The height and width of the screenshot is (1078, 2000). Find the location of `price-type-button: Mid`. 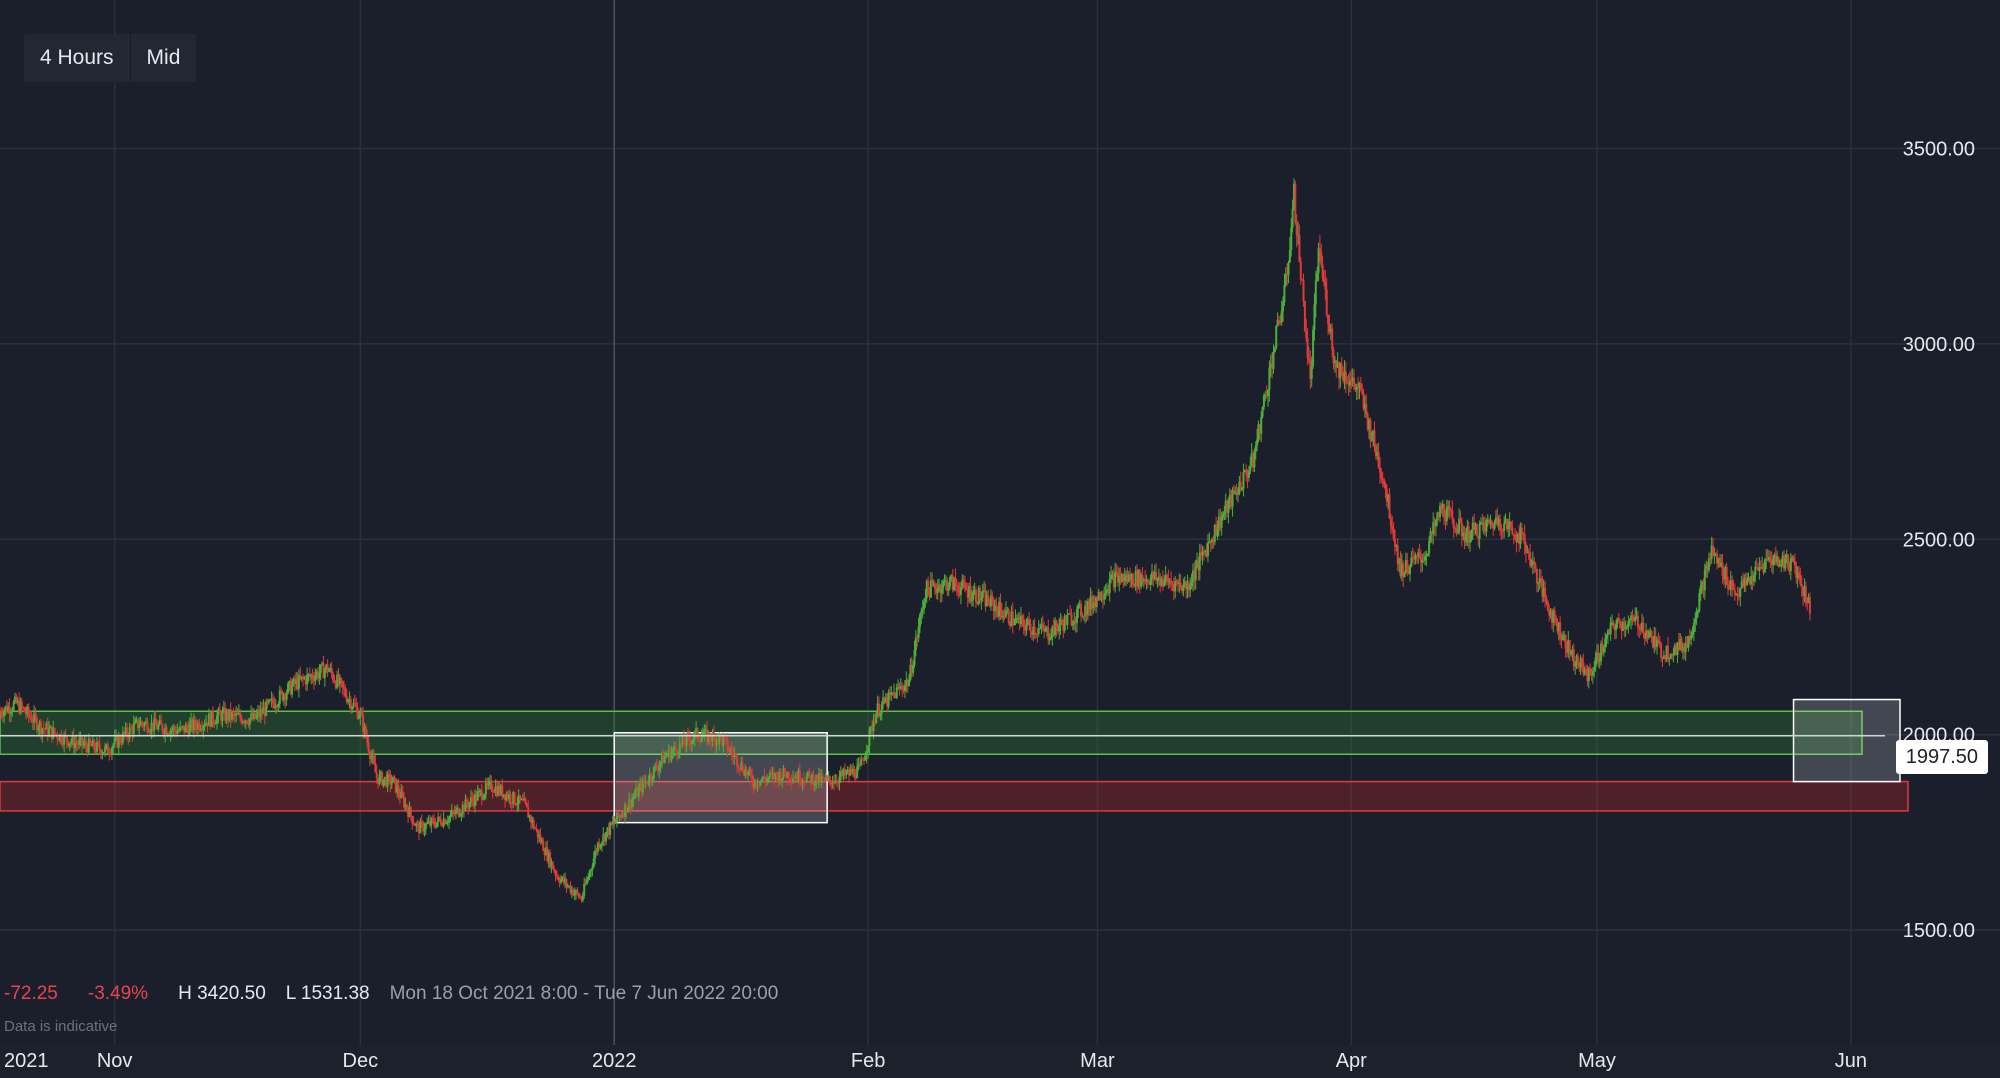

price-type-button: Mid is located at coordinates (163, 57).